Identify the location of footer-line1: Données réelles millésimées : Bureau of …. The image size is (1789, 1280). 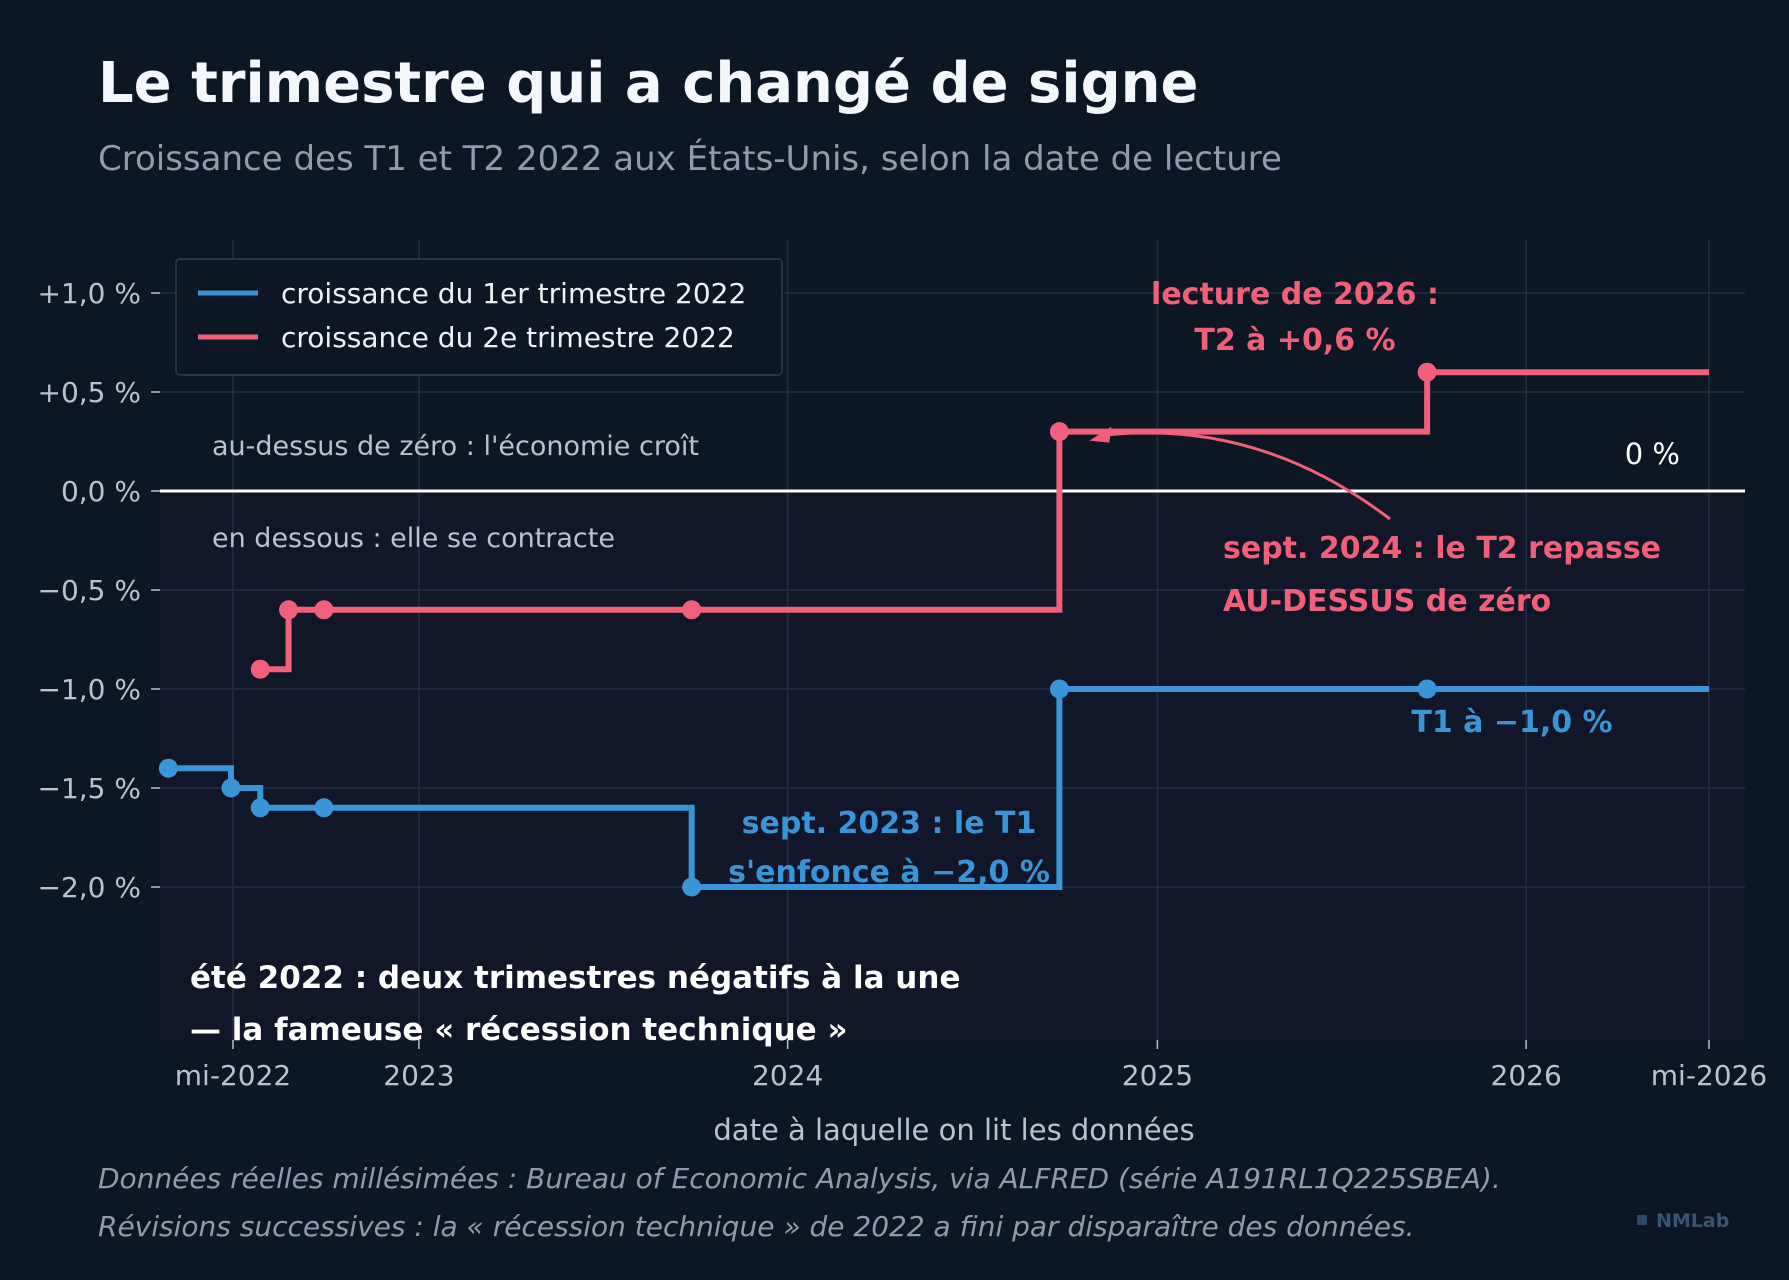
(799, 1178).